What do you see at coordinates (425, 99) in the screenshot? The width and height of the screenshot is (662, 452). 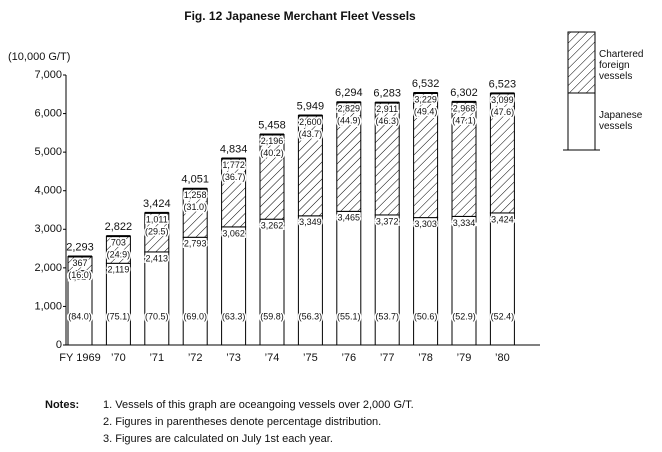 I see `value-label: 3,229` at bounding box center [425, 99].